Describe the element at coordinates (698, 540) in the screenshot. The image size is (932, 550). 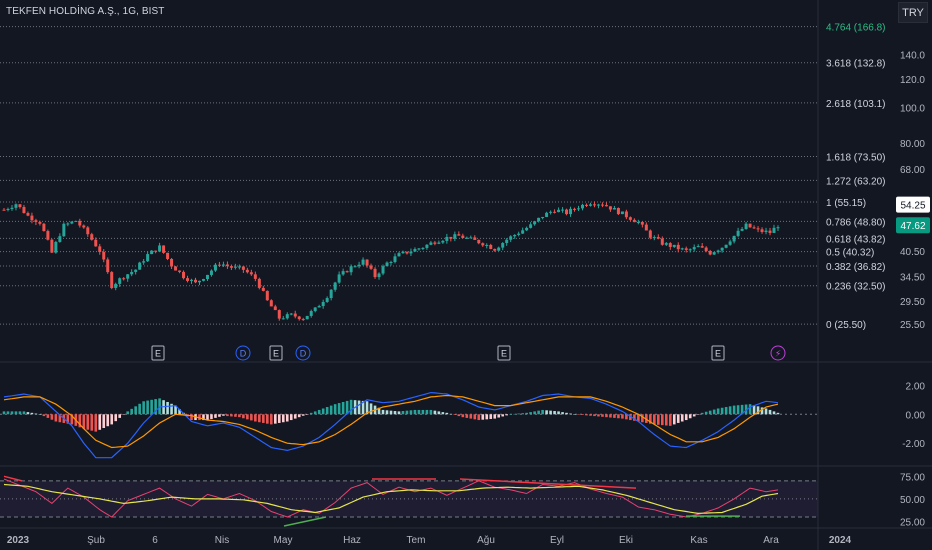
I see `time-tick: Kas` at that location.